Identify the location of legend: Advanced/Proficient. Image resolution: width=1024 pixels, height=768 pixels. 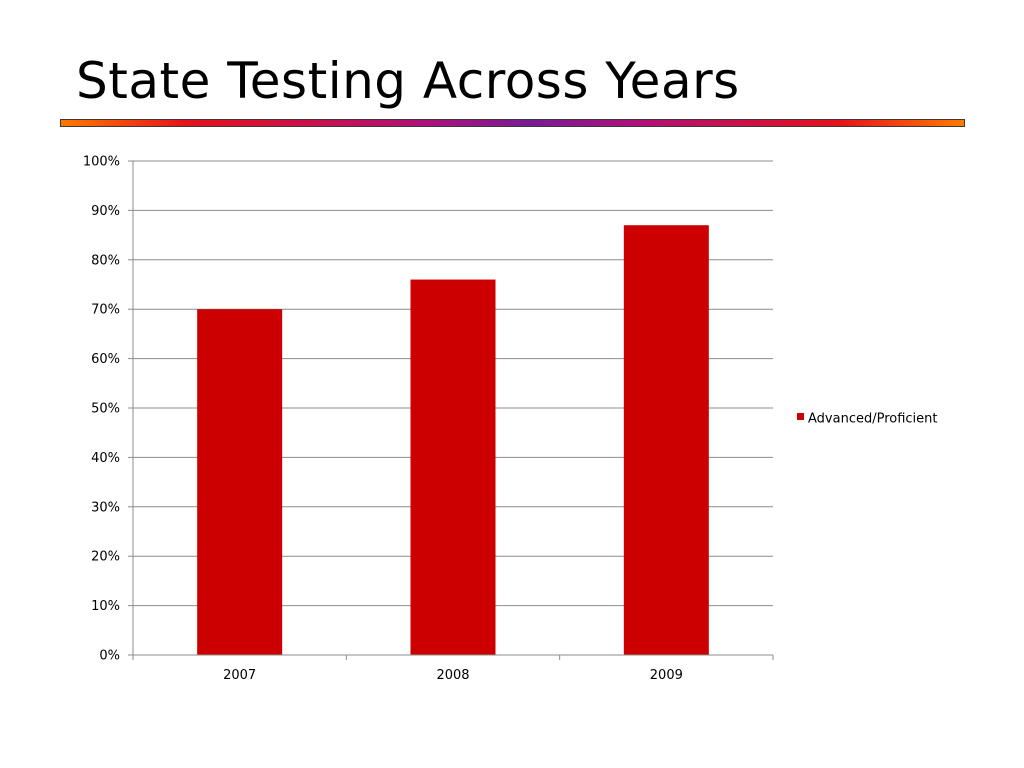
(867, 419).